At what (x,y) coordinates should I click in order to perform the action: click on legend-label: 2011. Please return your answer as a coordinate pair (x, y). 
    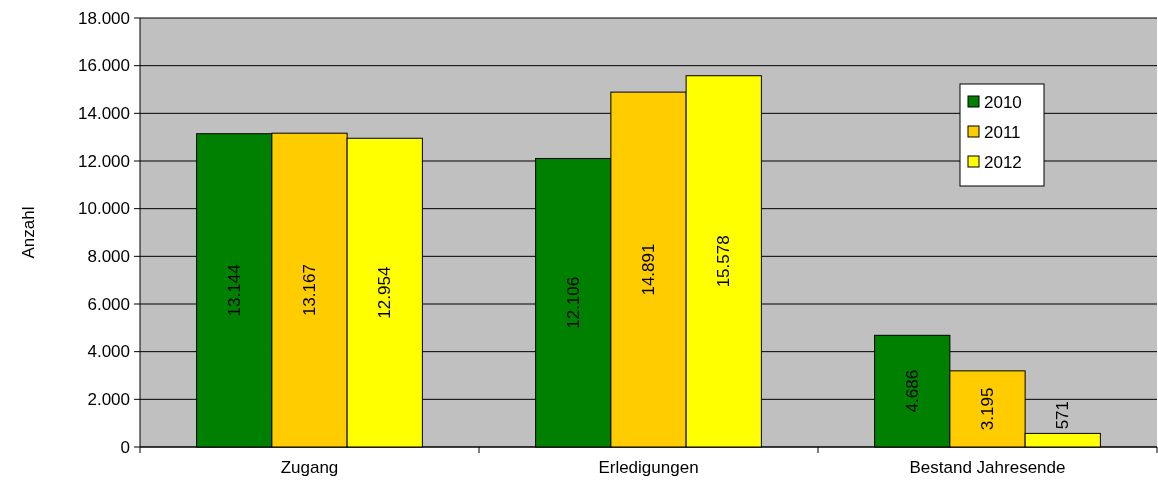
    Looking at the image, I should click on (1002, 132).